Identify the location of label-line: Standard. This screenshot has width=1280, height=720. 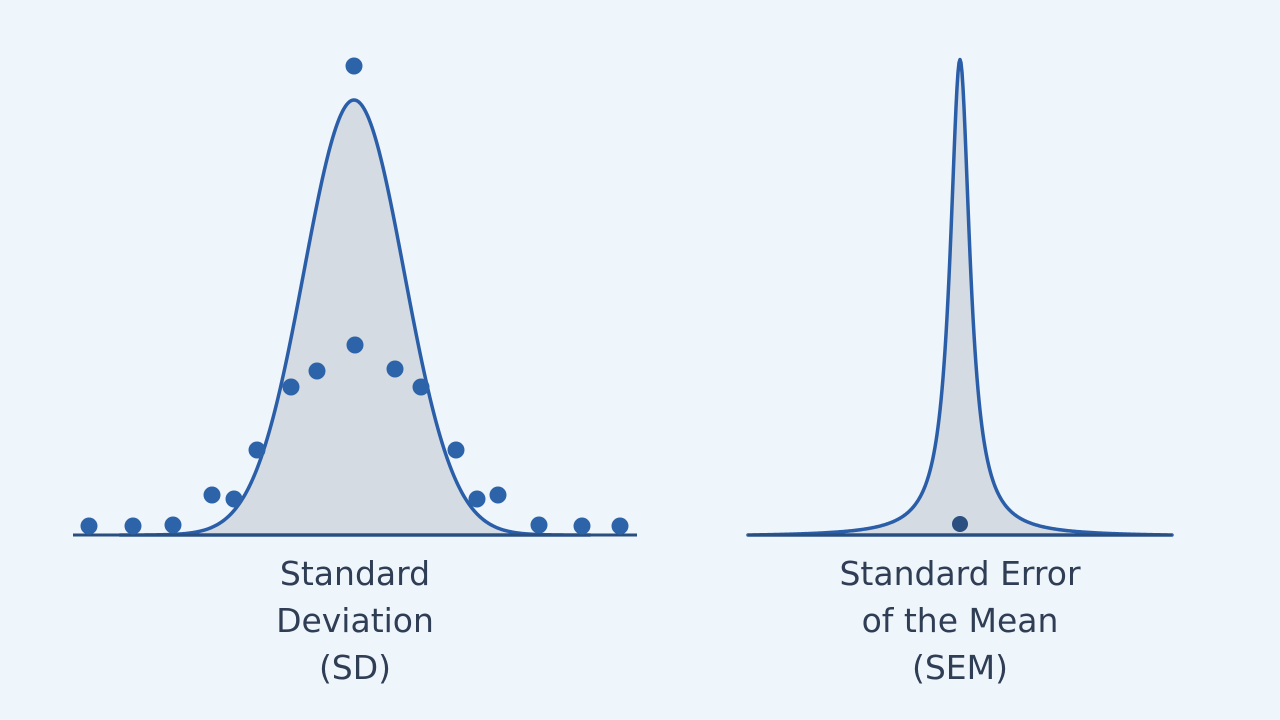
(355, 573).